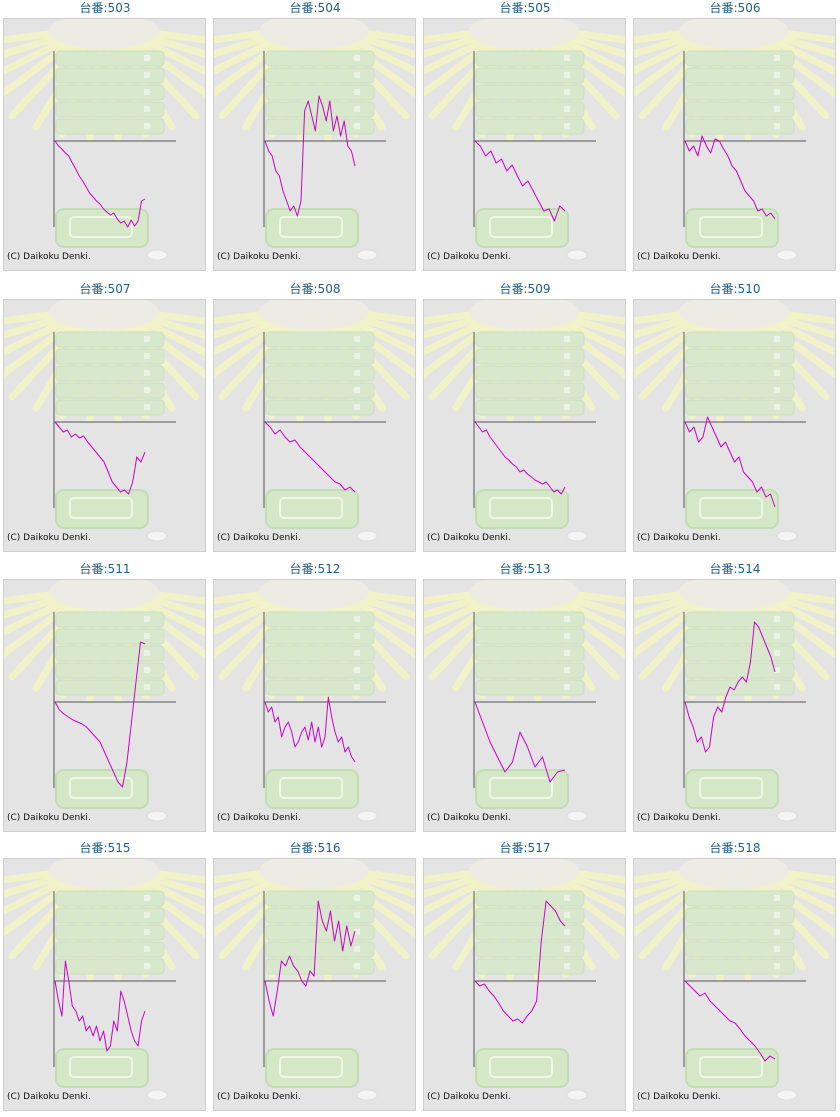  Describe the element at coordinates (315, 289) in the screenshot. I see `chart-title: 台番:508` at that location.